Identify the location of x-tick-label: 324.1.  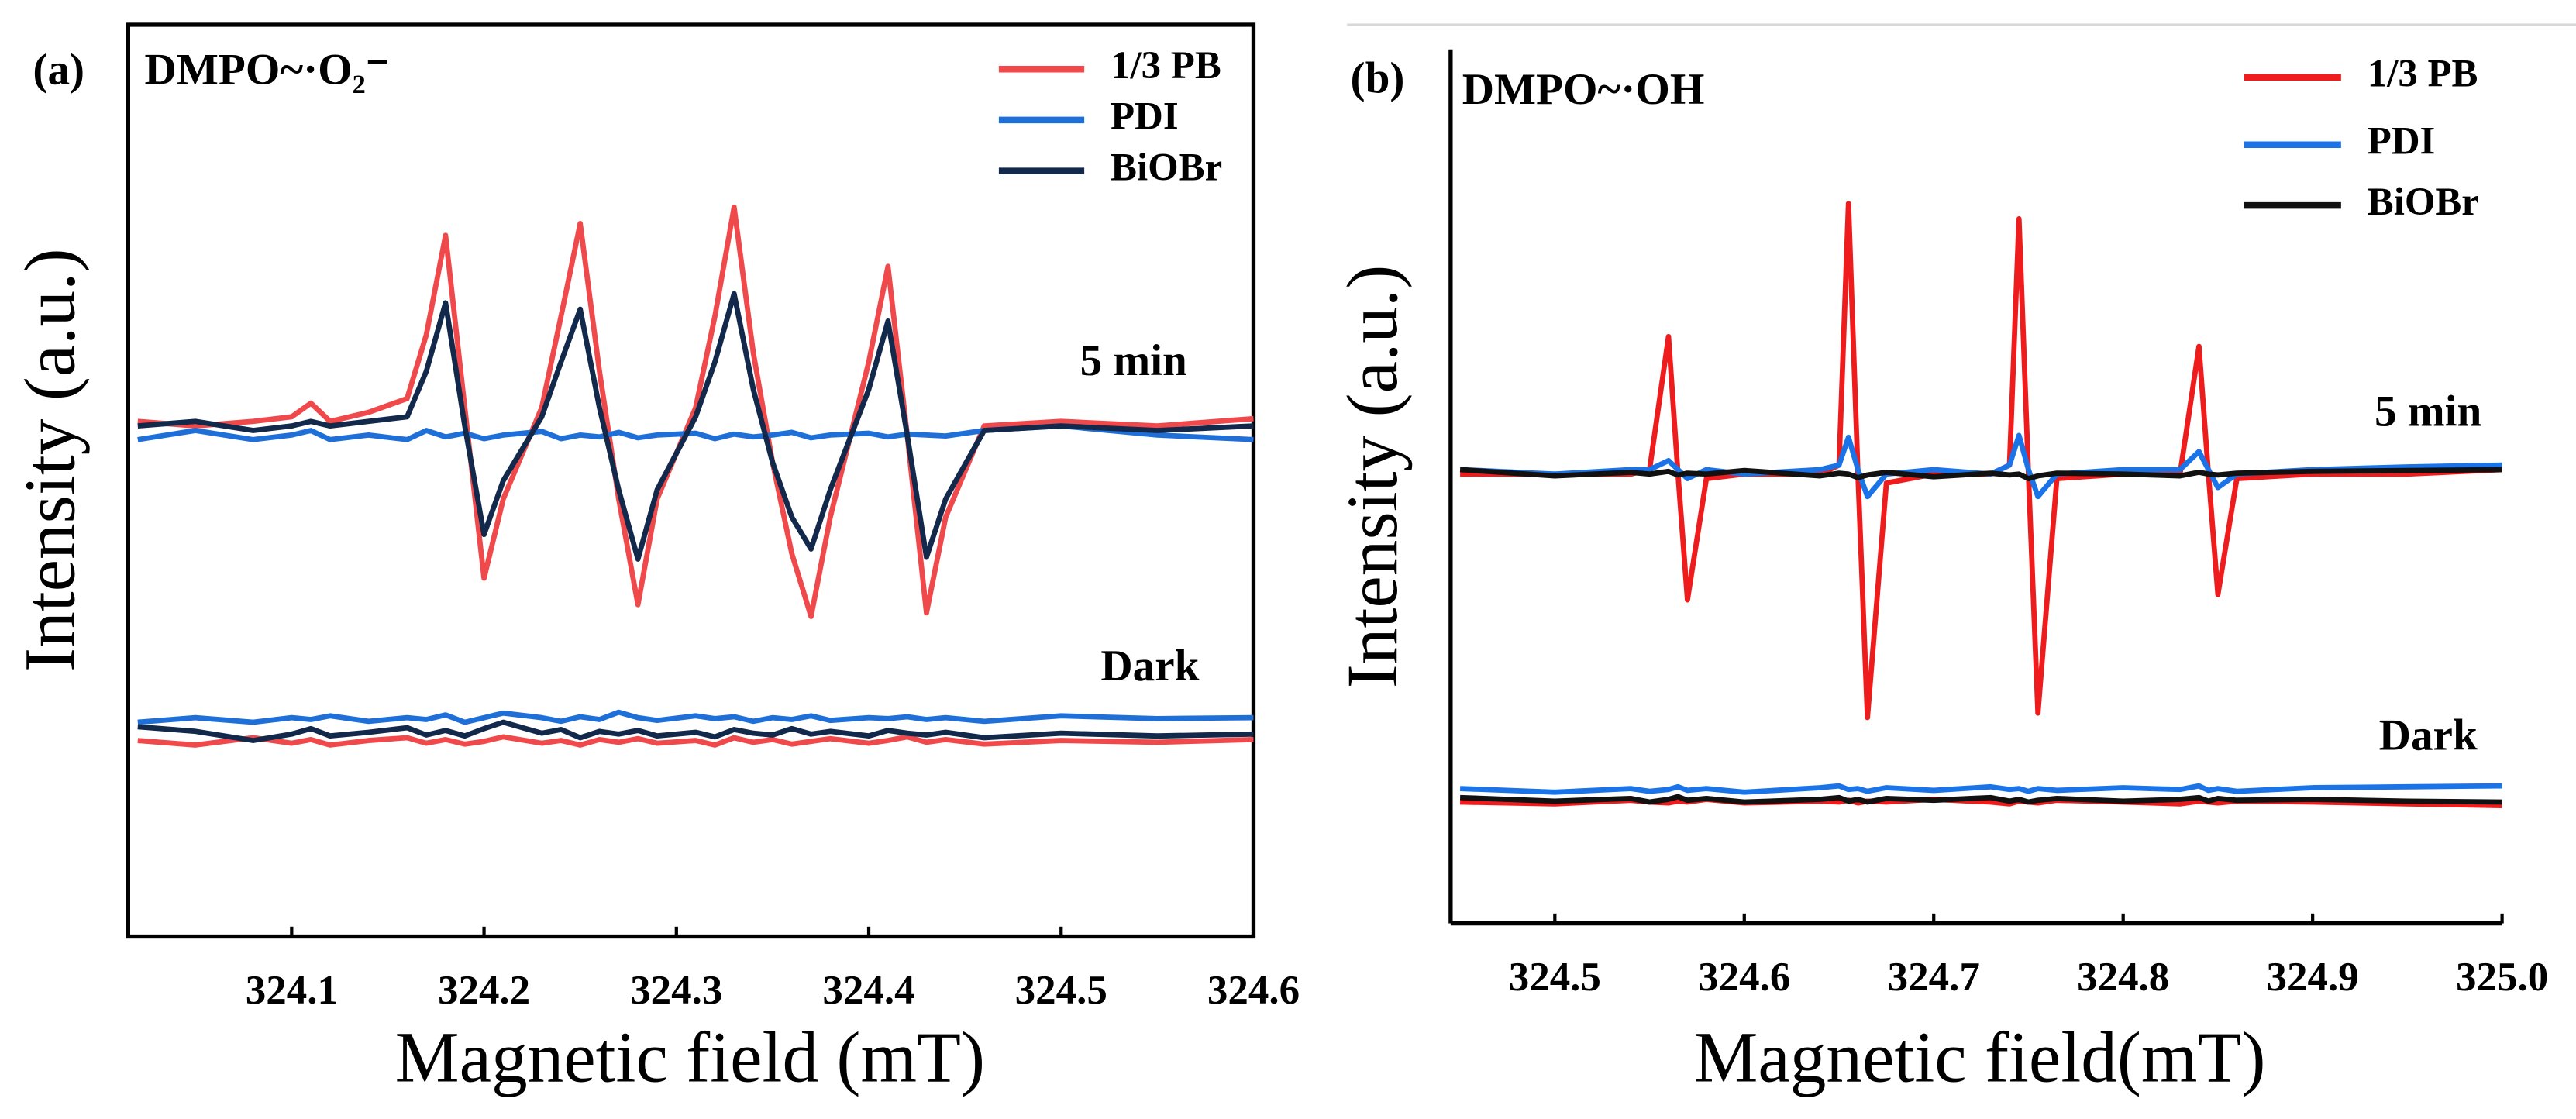
(292, 990).